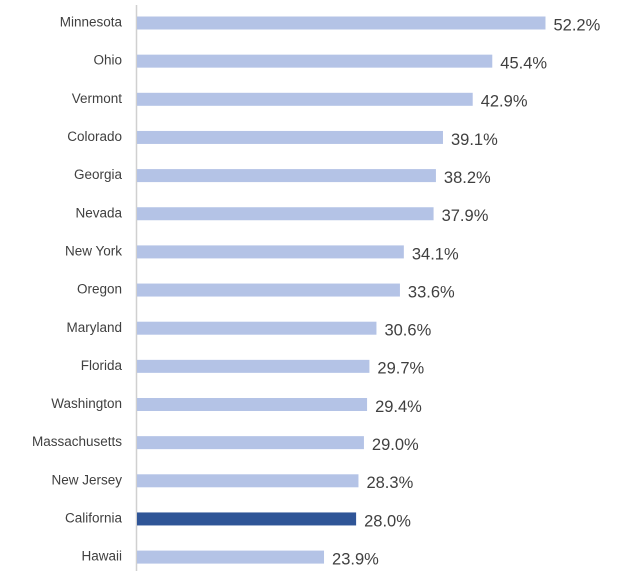 Image resolution: width=630 pixels, height=571 pixels. Describe the element at coordinates (435, 254) in the screenshot. I see `value-label: 34.1%` at that location.